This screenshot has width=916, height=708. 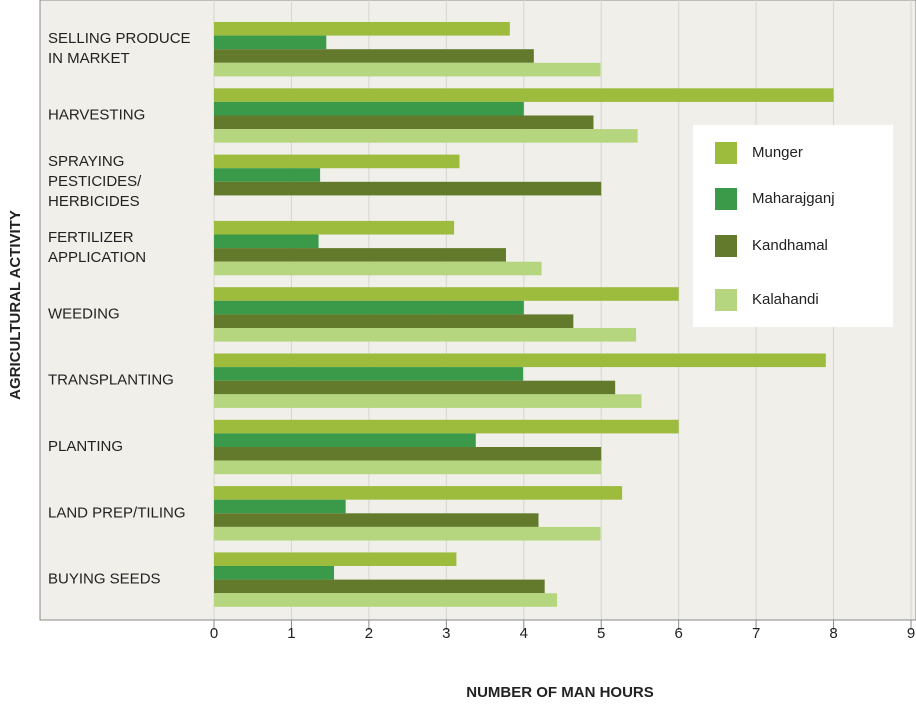 What do you see at coordinates (793, 198) in the screenshot?
I see `legend-label: Maharajganj` at bounding box center [793, 198].